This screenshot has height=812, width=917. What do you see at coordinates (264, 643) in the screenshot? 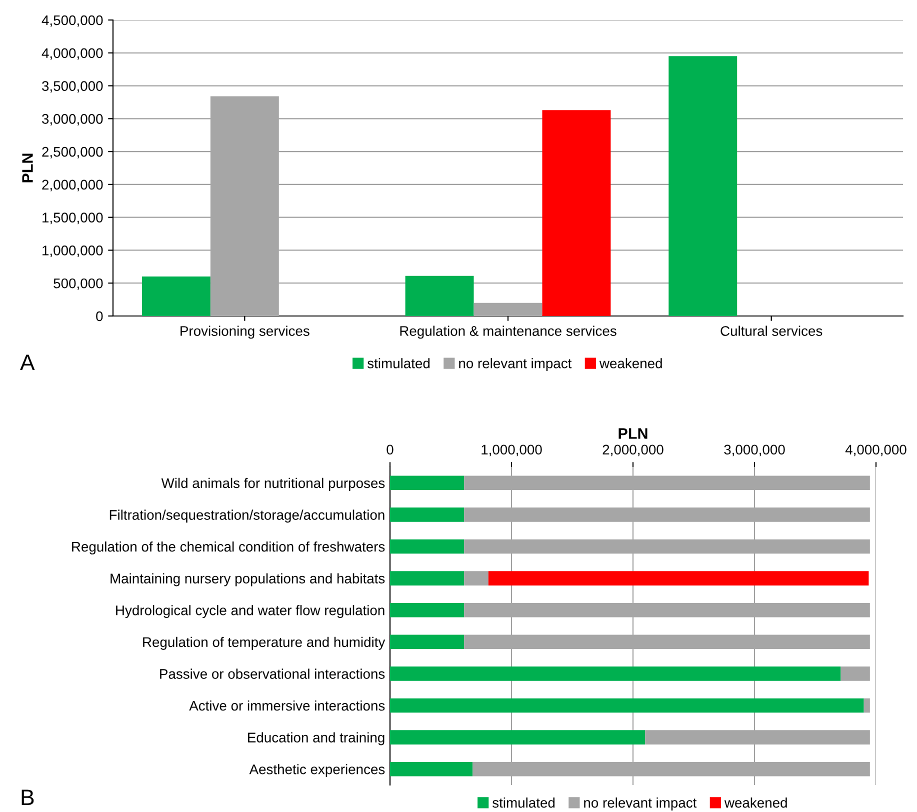
I see `y-tick-label: Regulation of temperature and humidity` at bounding box center [264, 643].